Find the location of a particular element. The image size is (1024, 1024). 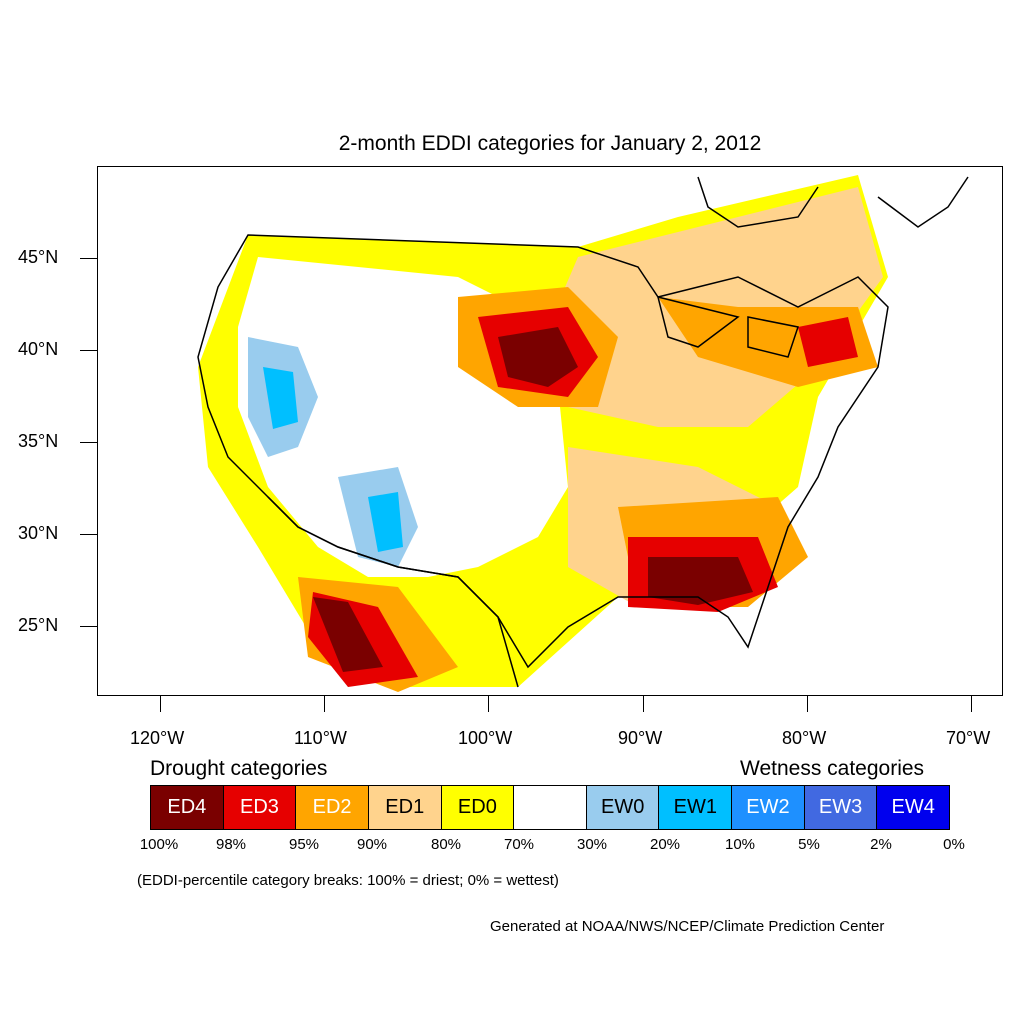

legend-ew4: EW4 is located at coordinates (913, 807).